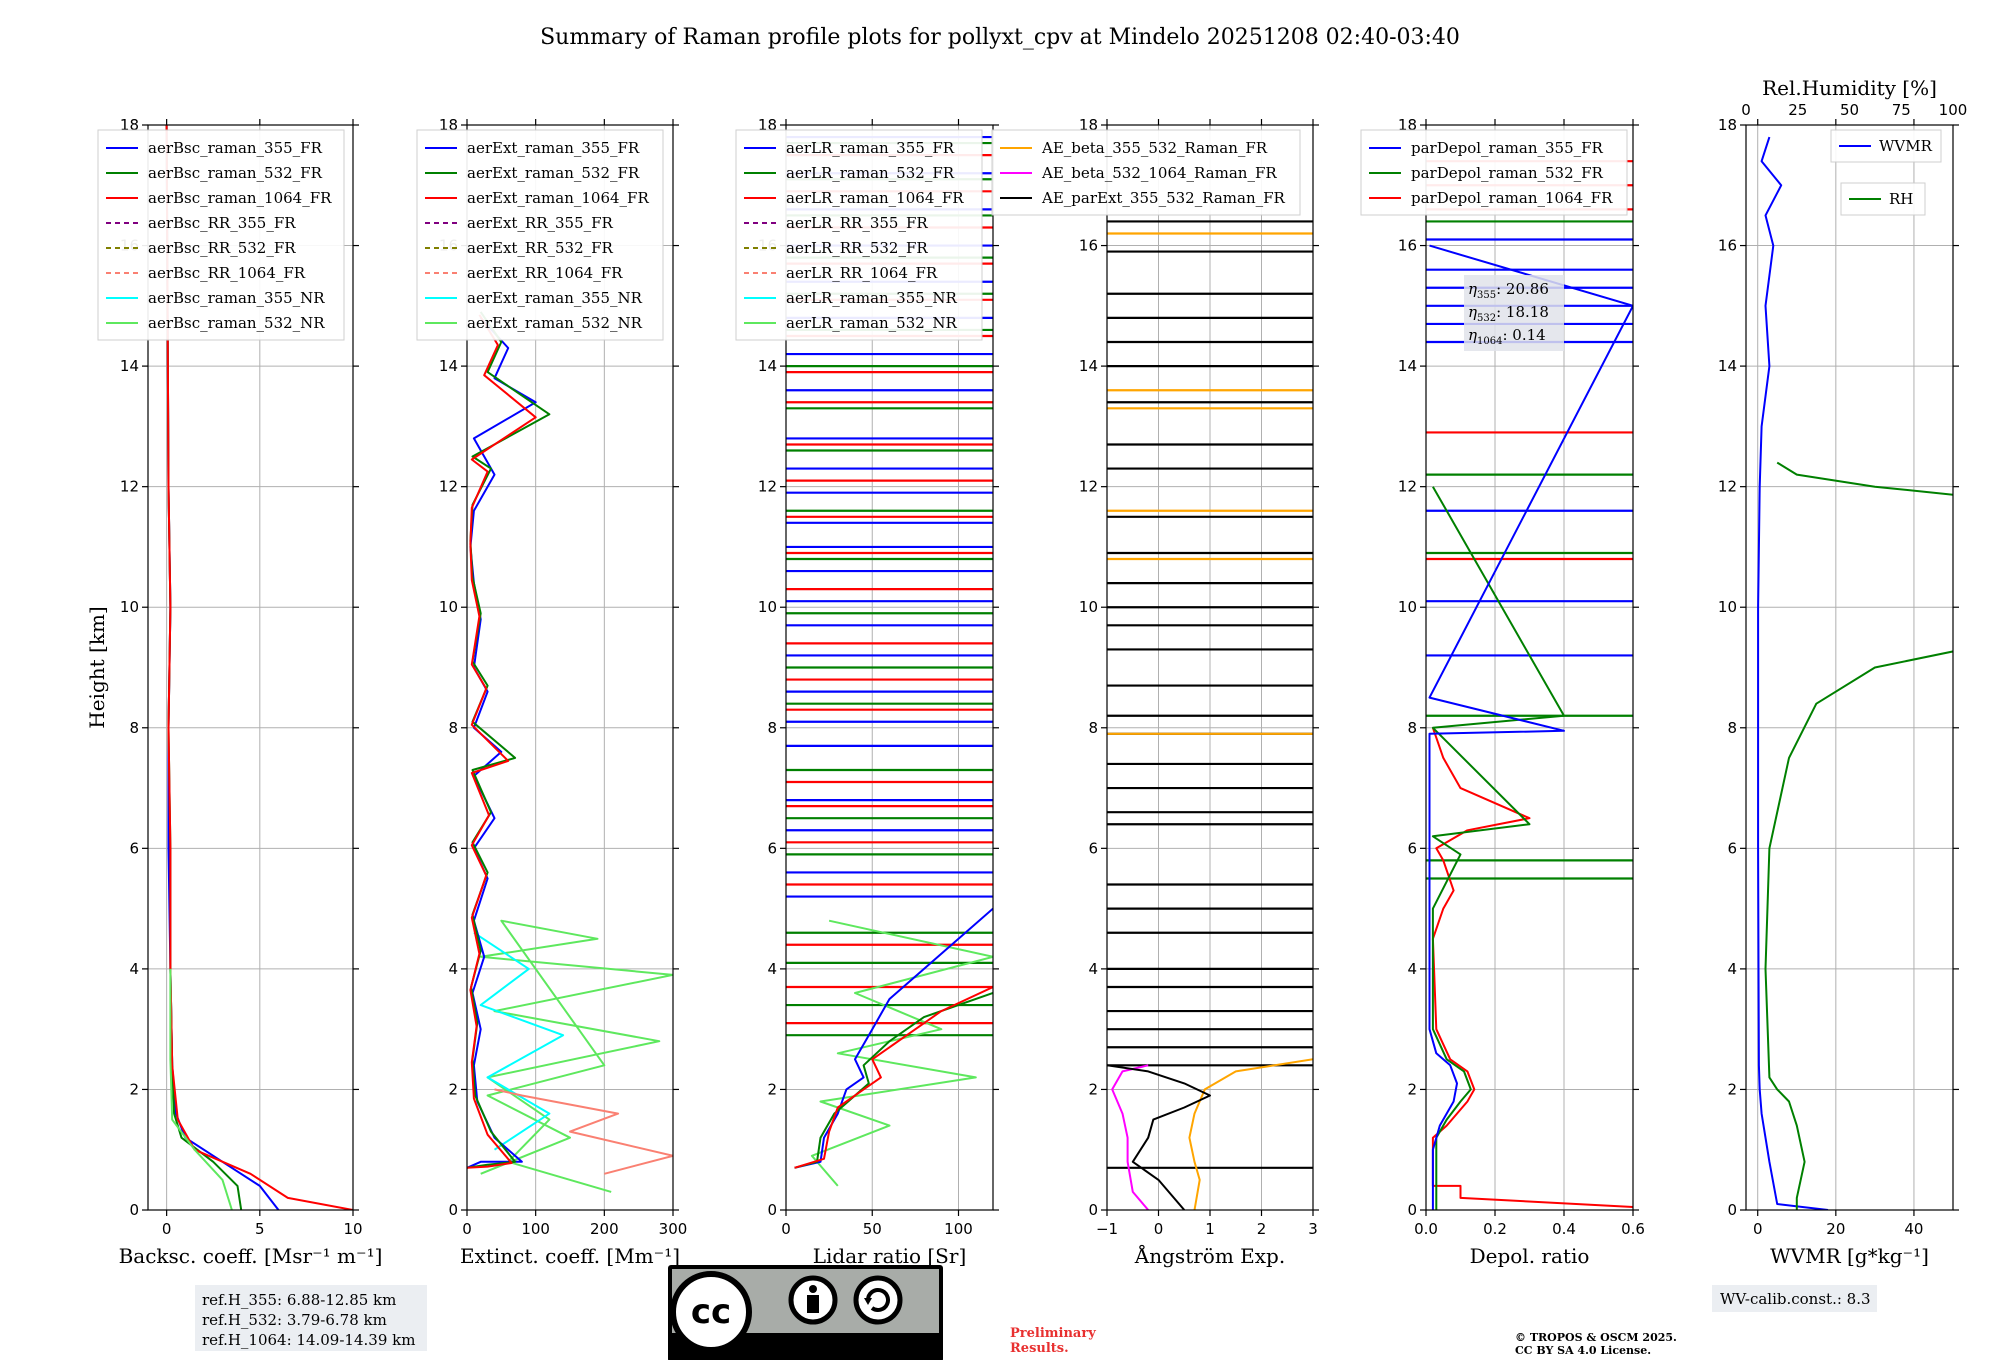  Describe the element at coordinates (870, 173) in the screenshot. I see `legend-label: aerLR_raman_532_FR` at that location.